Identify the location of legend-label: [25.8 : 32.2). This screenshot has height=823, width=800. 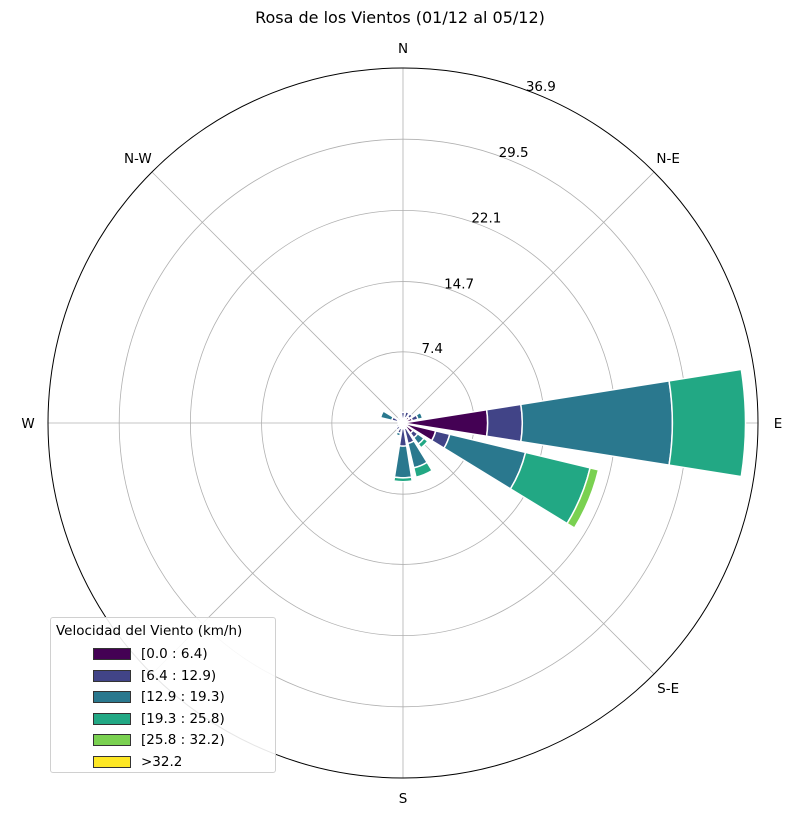
(183, 740).